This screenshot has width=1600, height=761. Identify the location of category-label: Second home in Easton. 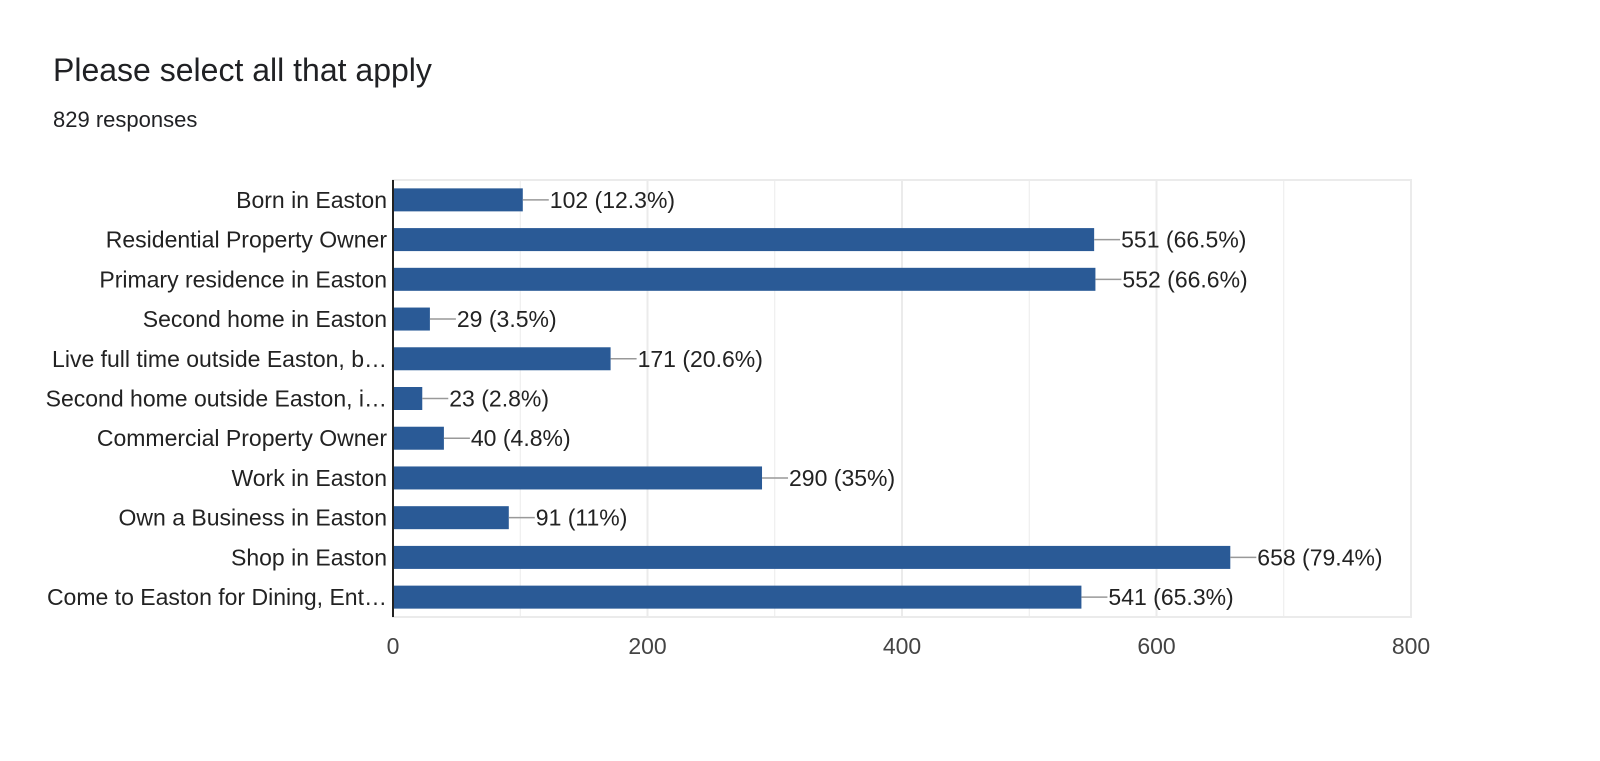
(265, 319).